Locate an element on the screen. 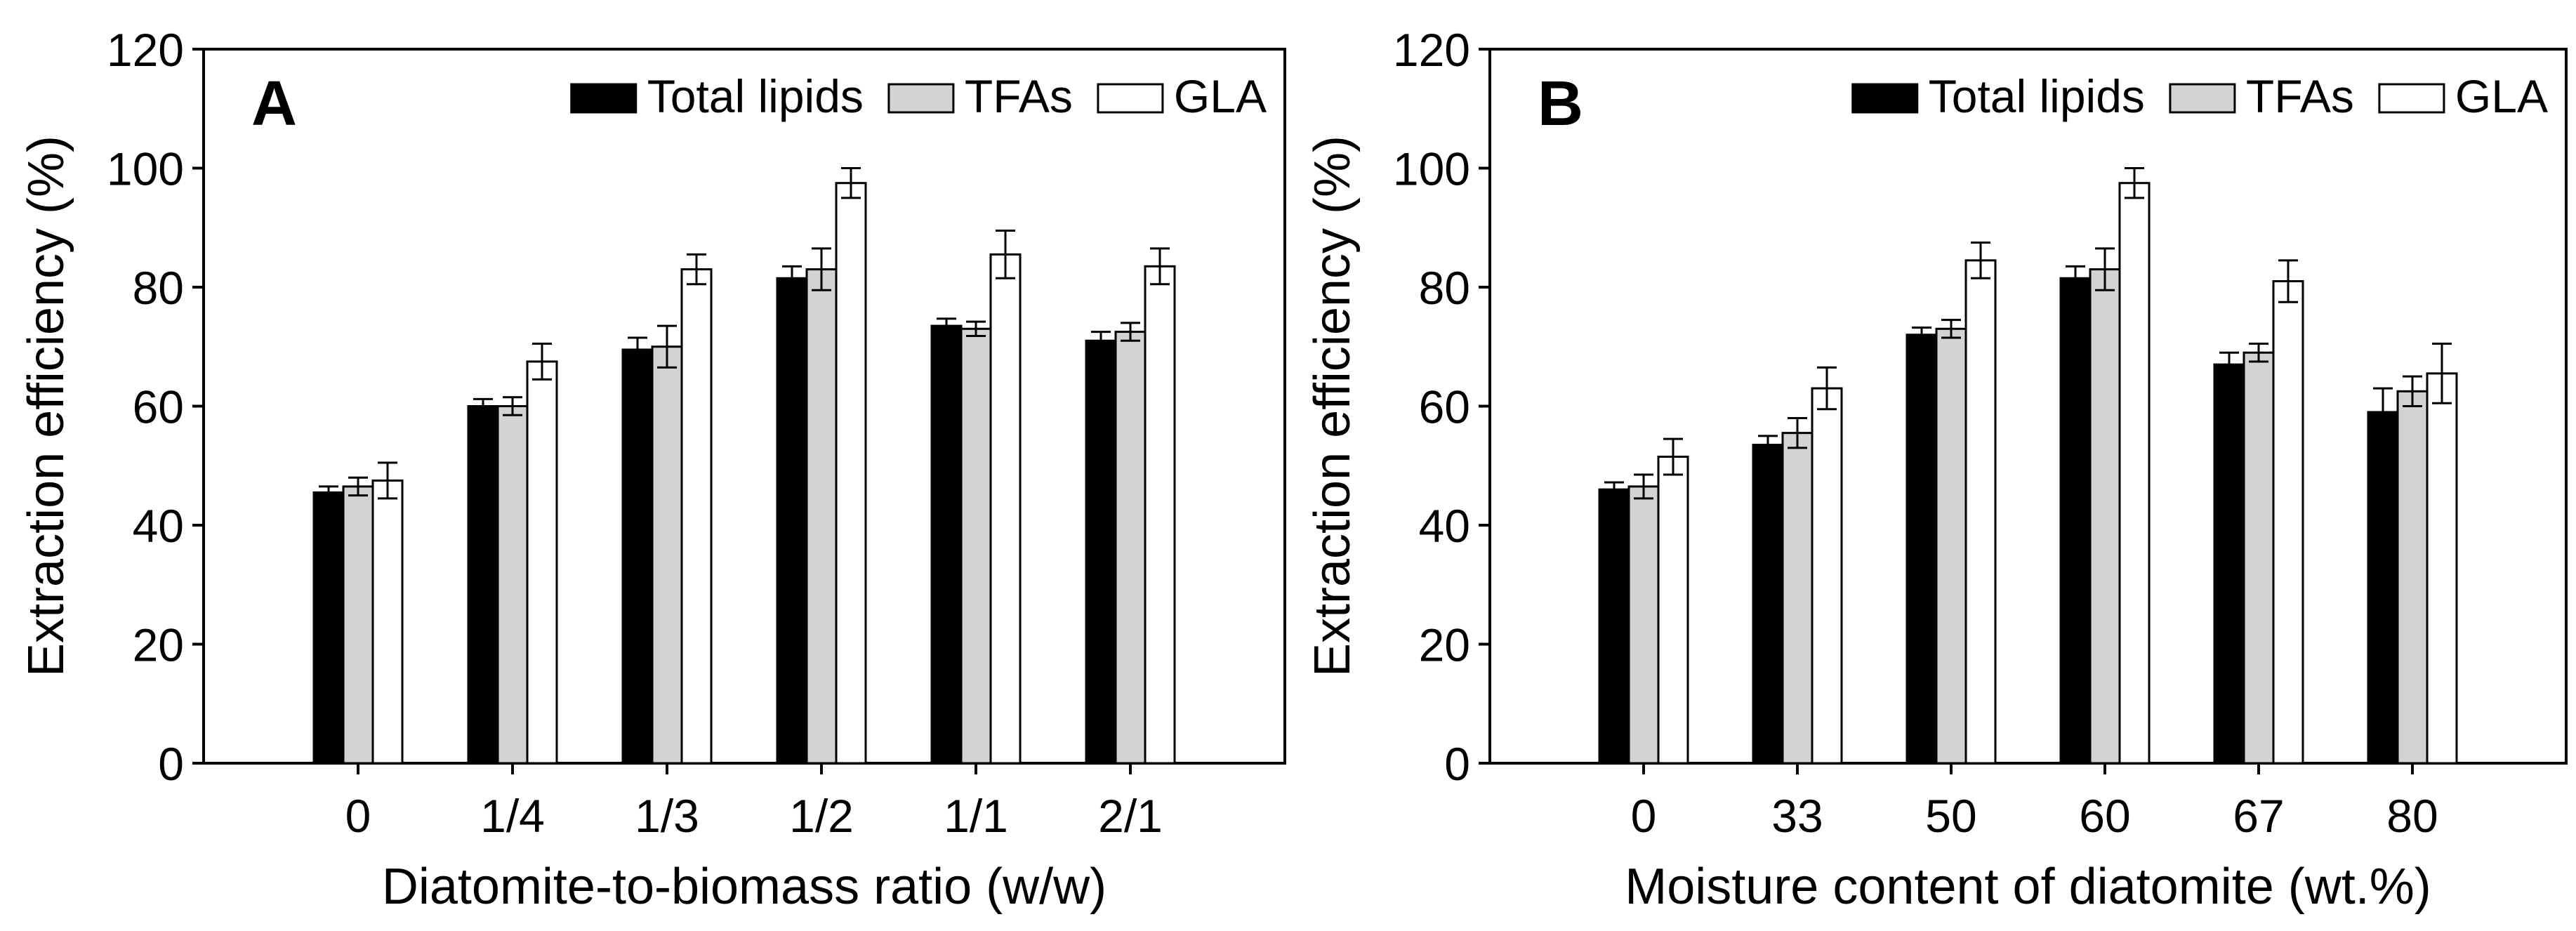 This screenshot has width=2576, height=931. x-tick-label: 67 is located at coordinates (2258, 816).